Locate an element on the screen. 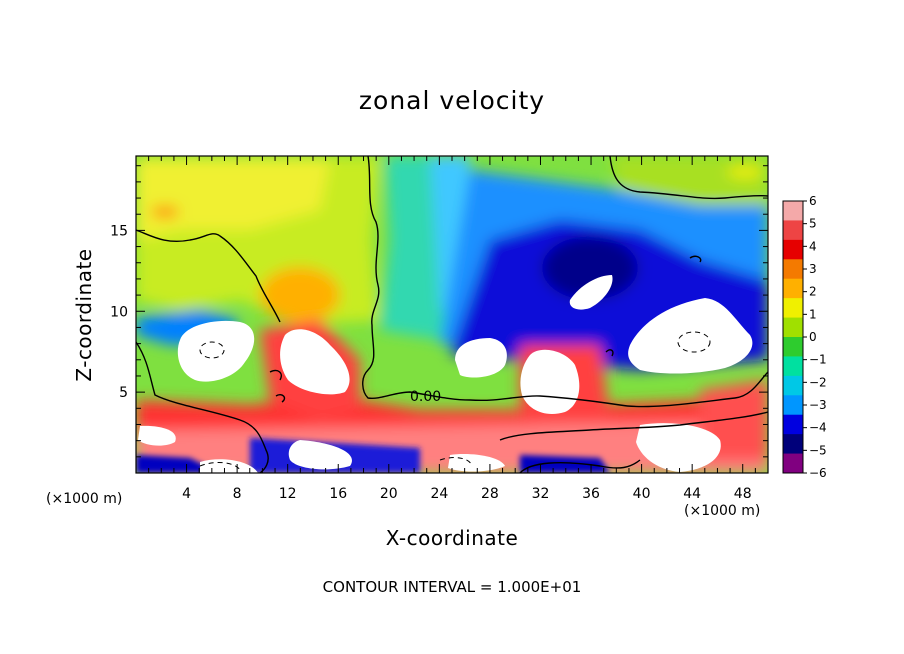 This screenshot has height=654, width=904. colorbar-label: 2 is located at coordinates (813, 292).